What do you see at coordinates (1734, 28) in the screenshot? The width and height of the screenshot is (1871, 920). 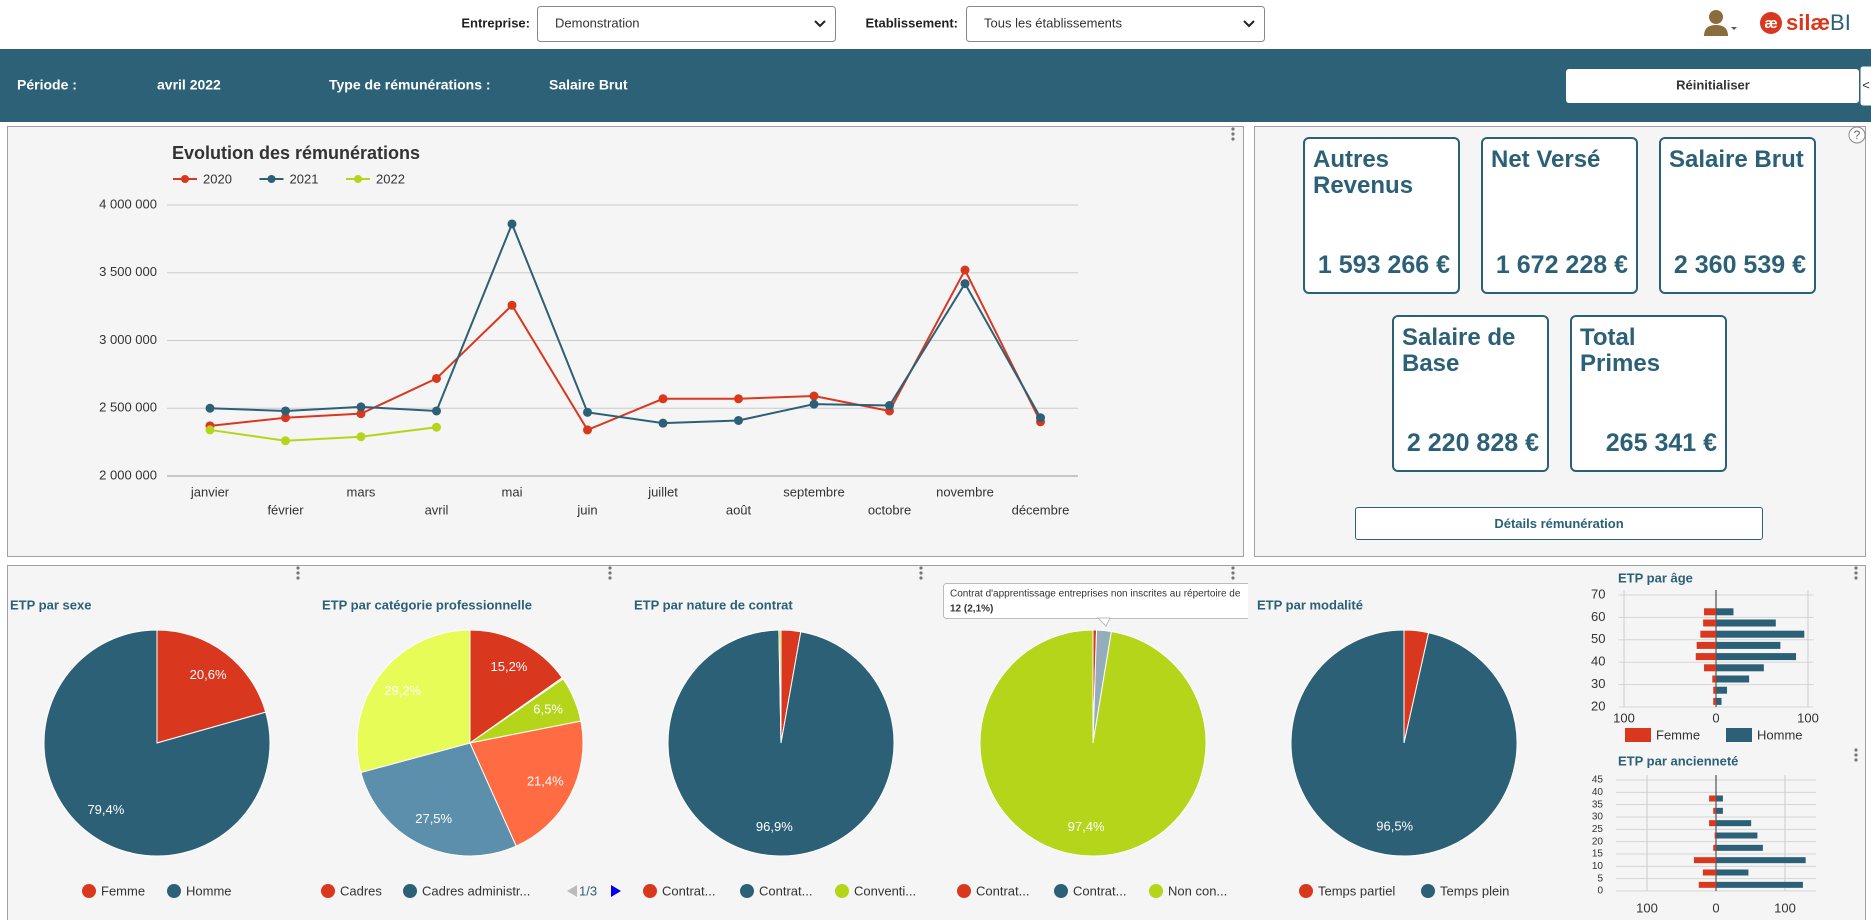 I see `user-caret` at bounding box center [1734, 28].